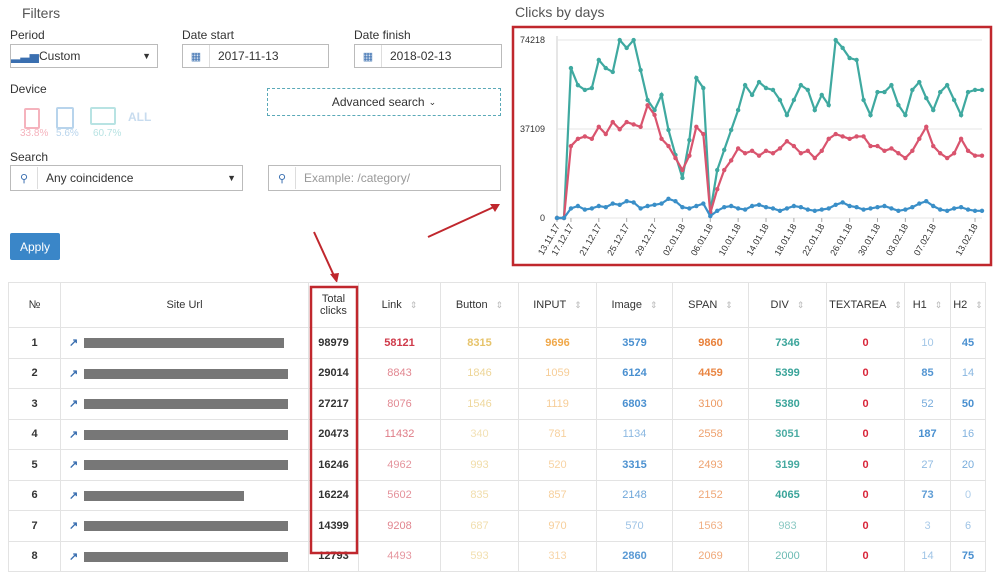 The height and width of the screenshot is (572, 1000). Describe the element at coordinates (29, 157) in the screenshot. I see `search-label: Search` at that location.